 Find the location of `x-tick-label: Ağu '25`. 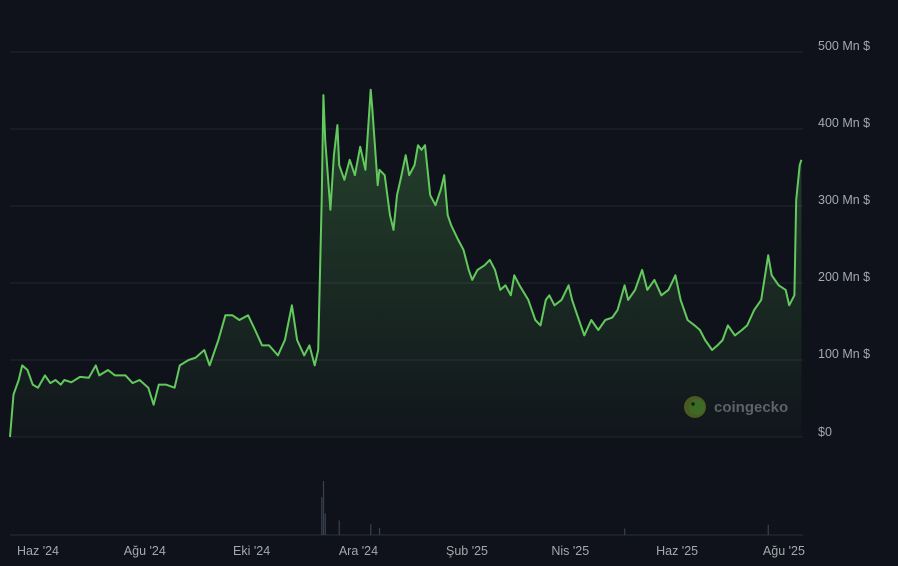

x-tick-label: Ağu '25 is located at coordinates (784, 551).